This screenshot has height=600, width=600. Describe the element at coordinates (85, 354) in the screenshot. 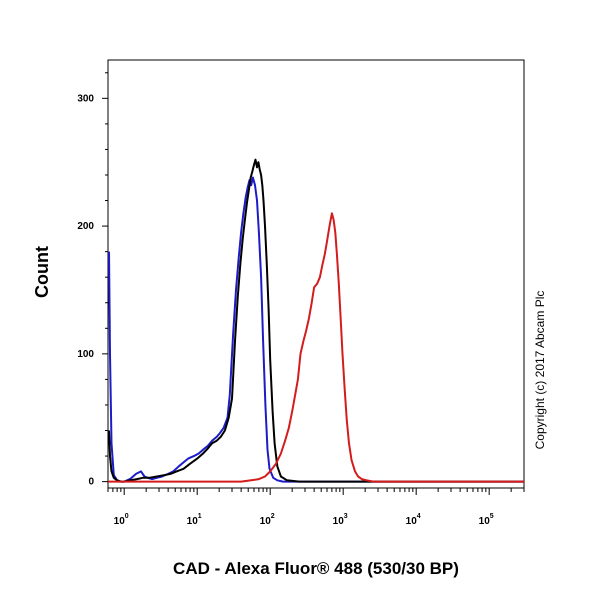

I see `y-tick-label: 100` at that location.